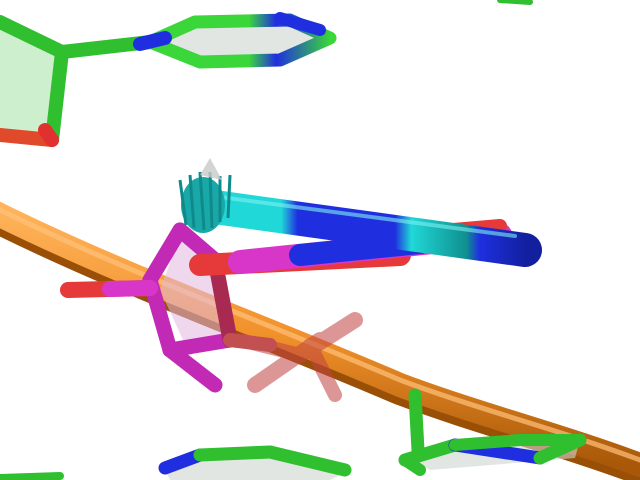  Describe the element at coordinates (492, 432) in the screenshot. I see `bottom-right-base-ring` at that location.